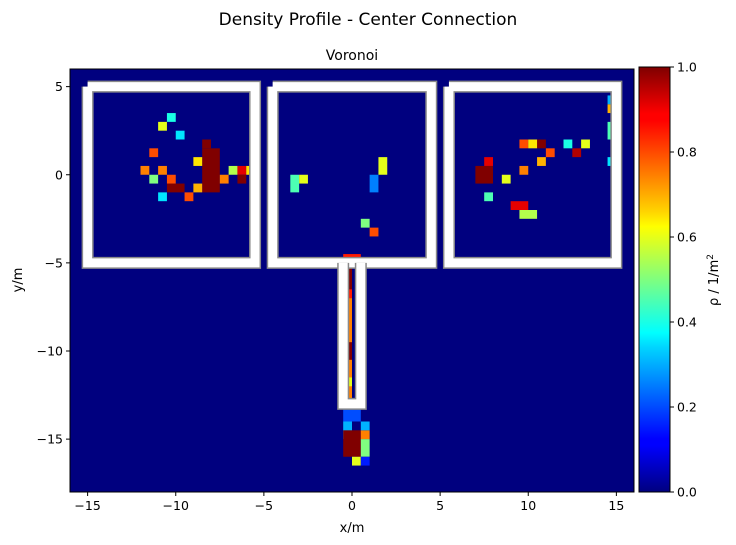 The image size is (736, 545). I want to click on x-tick-label: −5, so click(264, 505).